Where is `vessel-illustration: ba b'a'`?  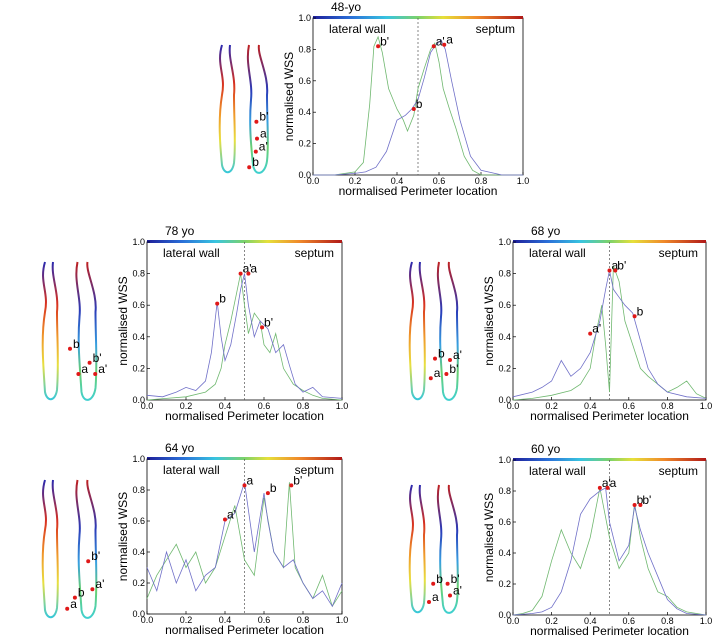
vessel-illustration: ba b'a' is located at coordinates (435, 549).